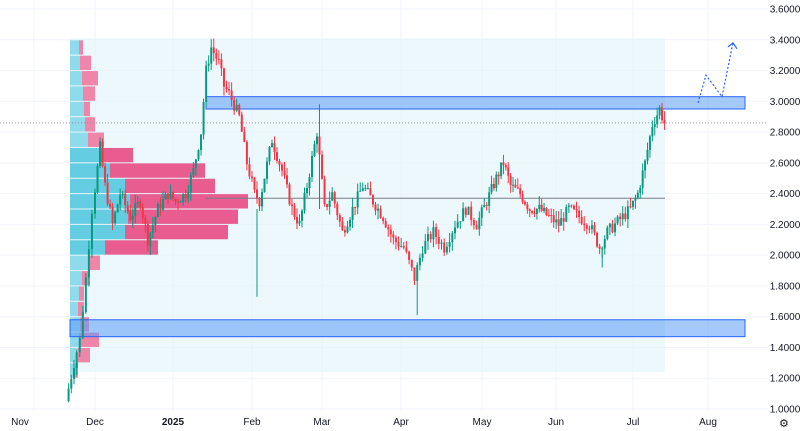 The image size is (800, 431). What do you see at coordinates (784, 423) in the screenshot?
I see `gear-icon: ⚙` at bounding box center [784, 423].